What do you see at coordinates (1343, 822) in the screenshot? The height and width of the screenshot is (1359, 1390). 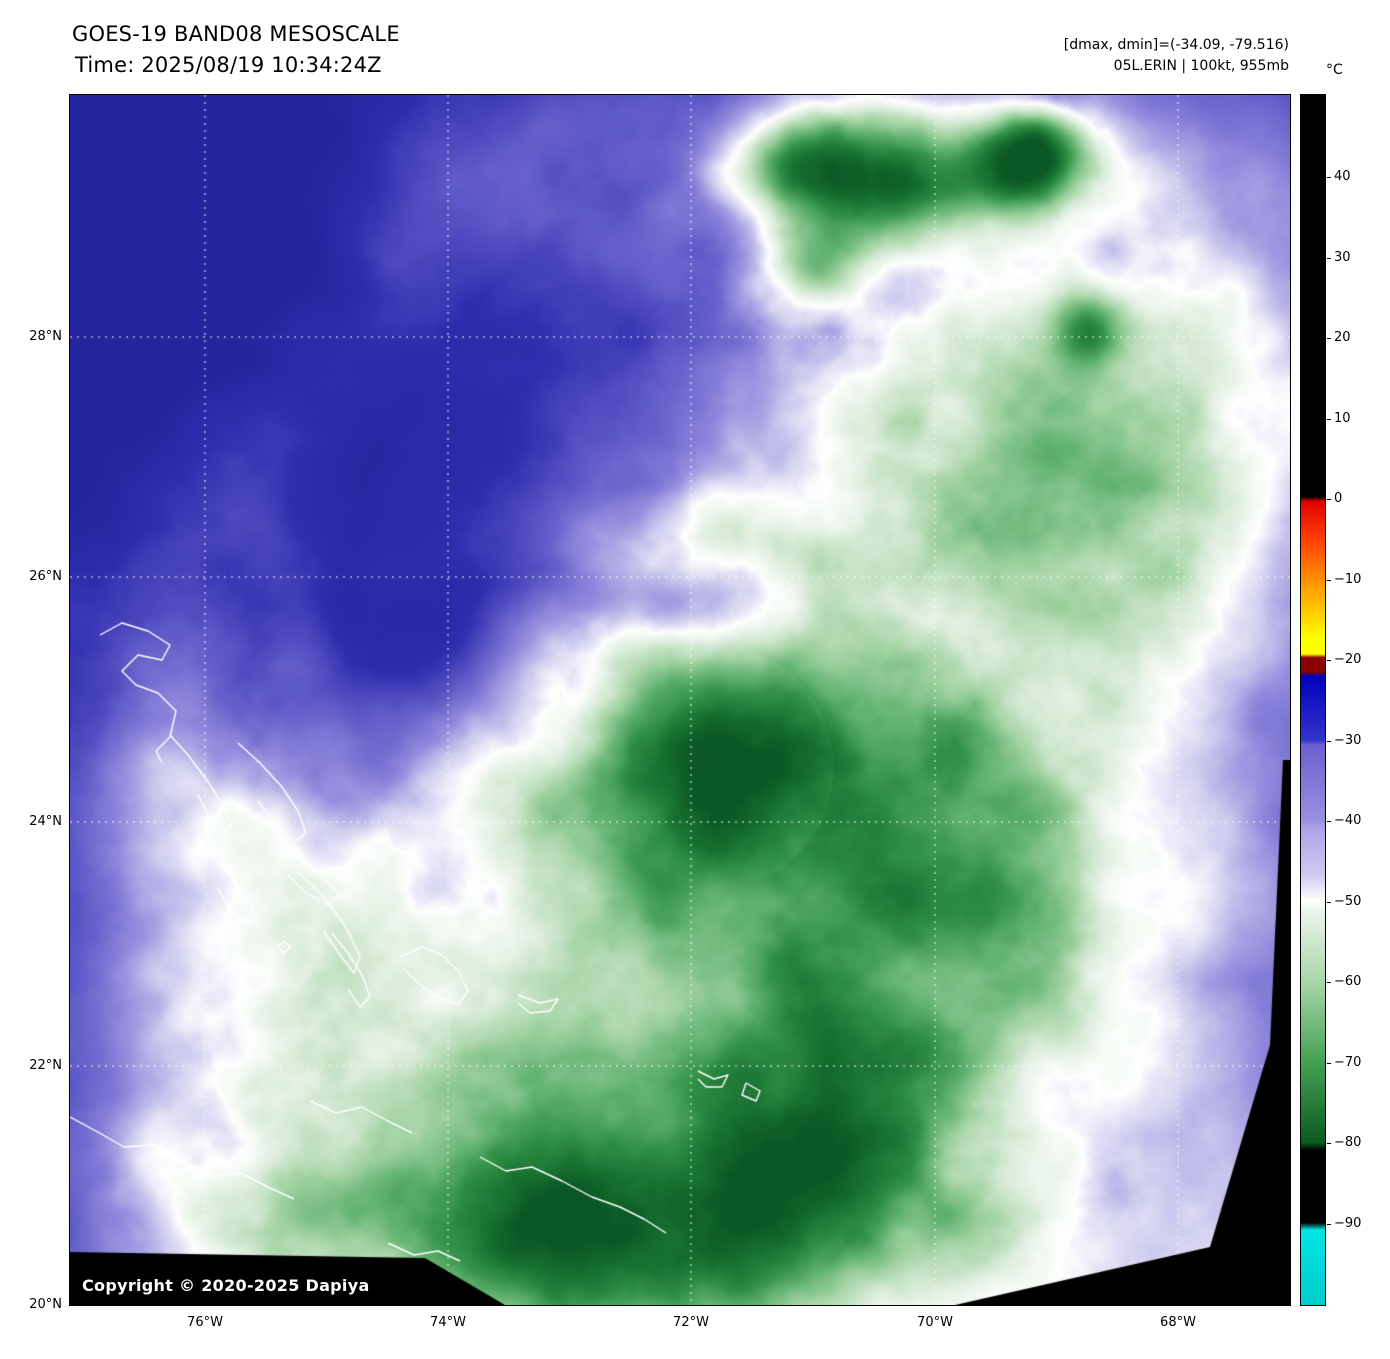 I see `colorbar-tick-label: −40` at bounding box center [1343, 822].